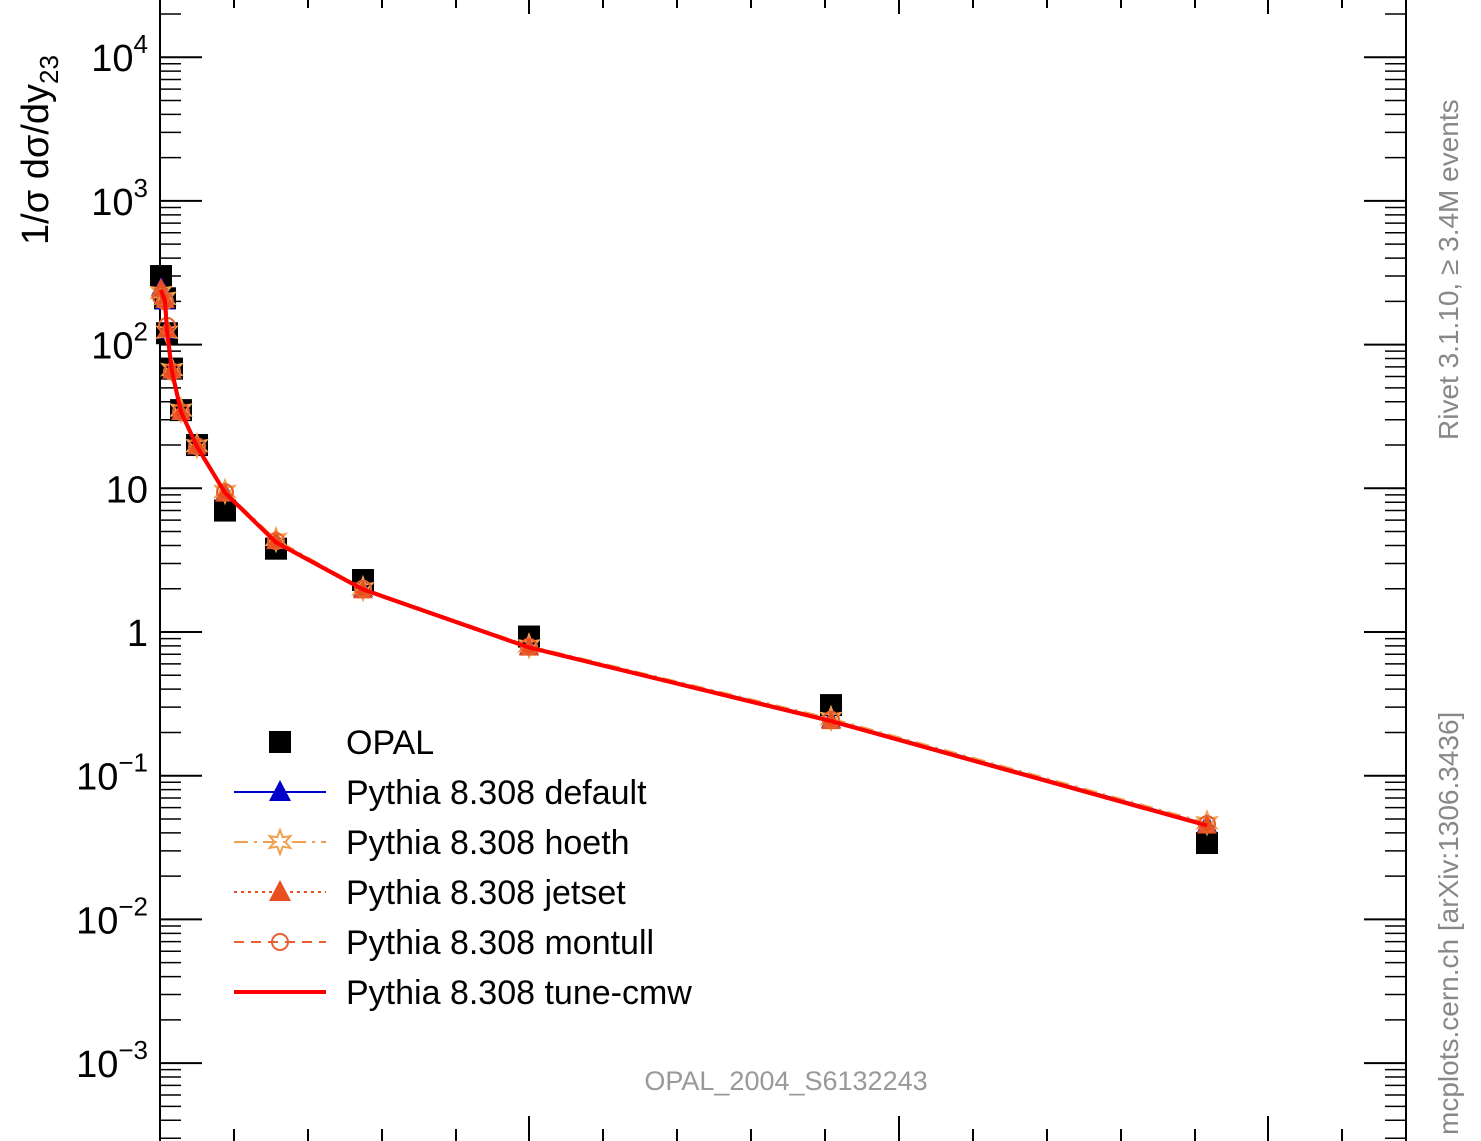 Image resolution: width=1481 pixels, height=1141 pixels. I want to click on legend-item: Pythia 8.308 montull, so click(444, 943).